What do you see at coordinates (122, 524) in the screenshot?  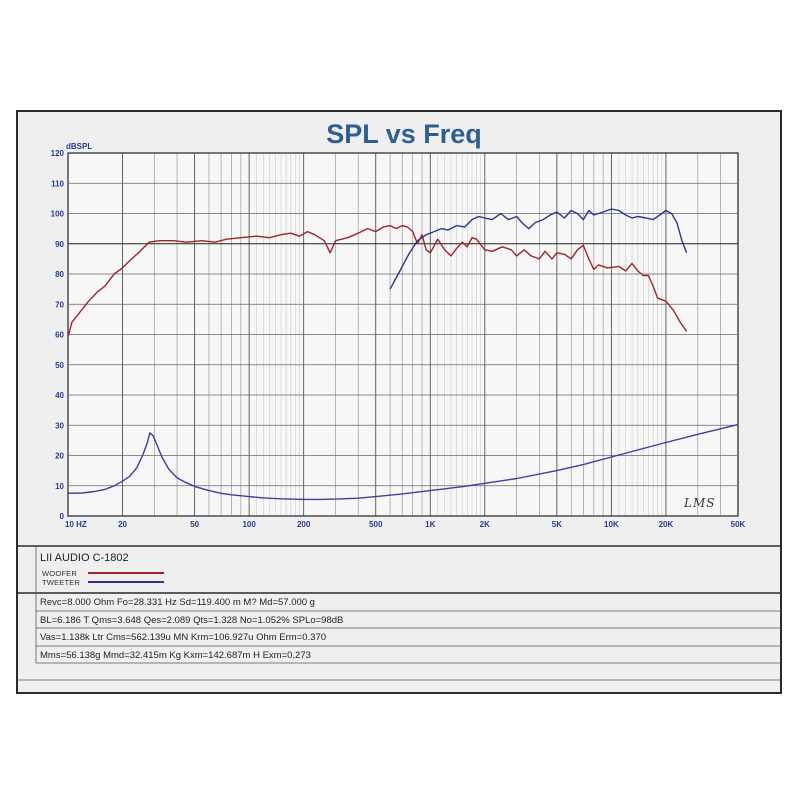 I see `x-tick-label: 20` at bounding box center [122, 524].